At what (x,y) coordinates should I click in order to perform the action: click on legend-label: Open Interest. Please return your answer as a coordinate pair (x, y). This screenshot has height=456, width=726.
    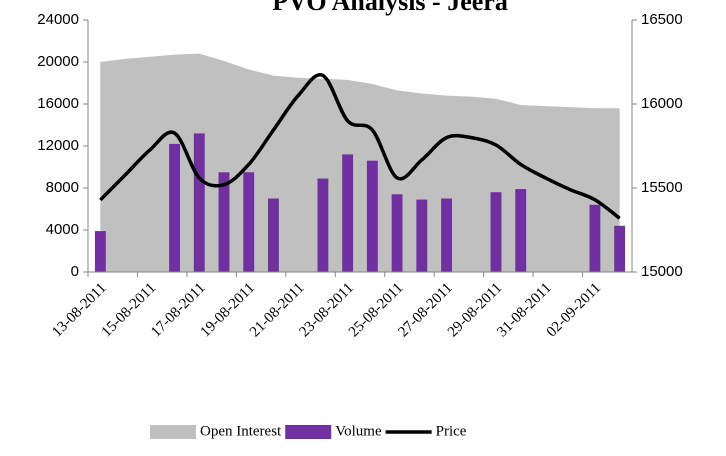
    Looking at the image, I should click on (241, 431).